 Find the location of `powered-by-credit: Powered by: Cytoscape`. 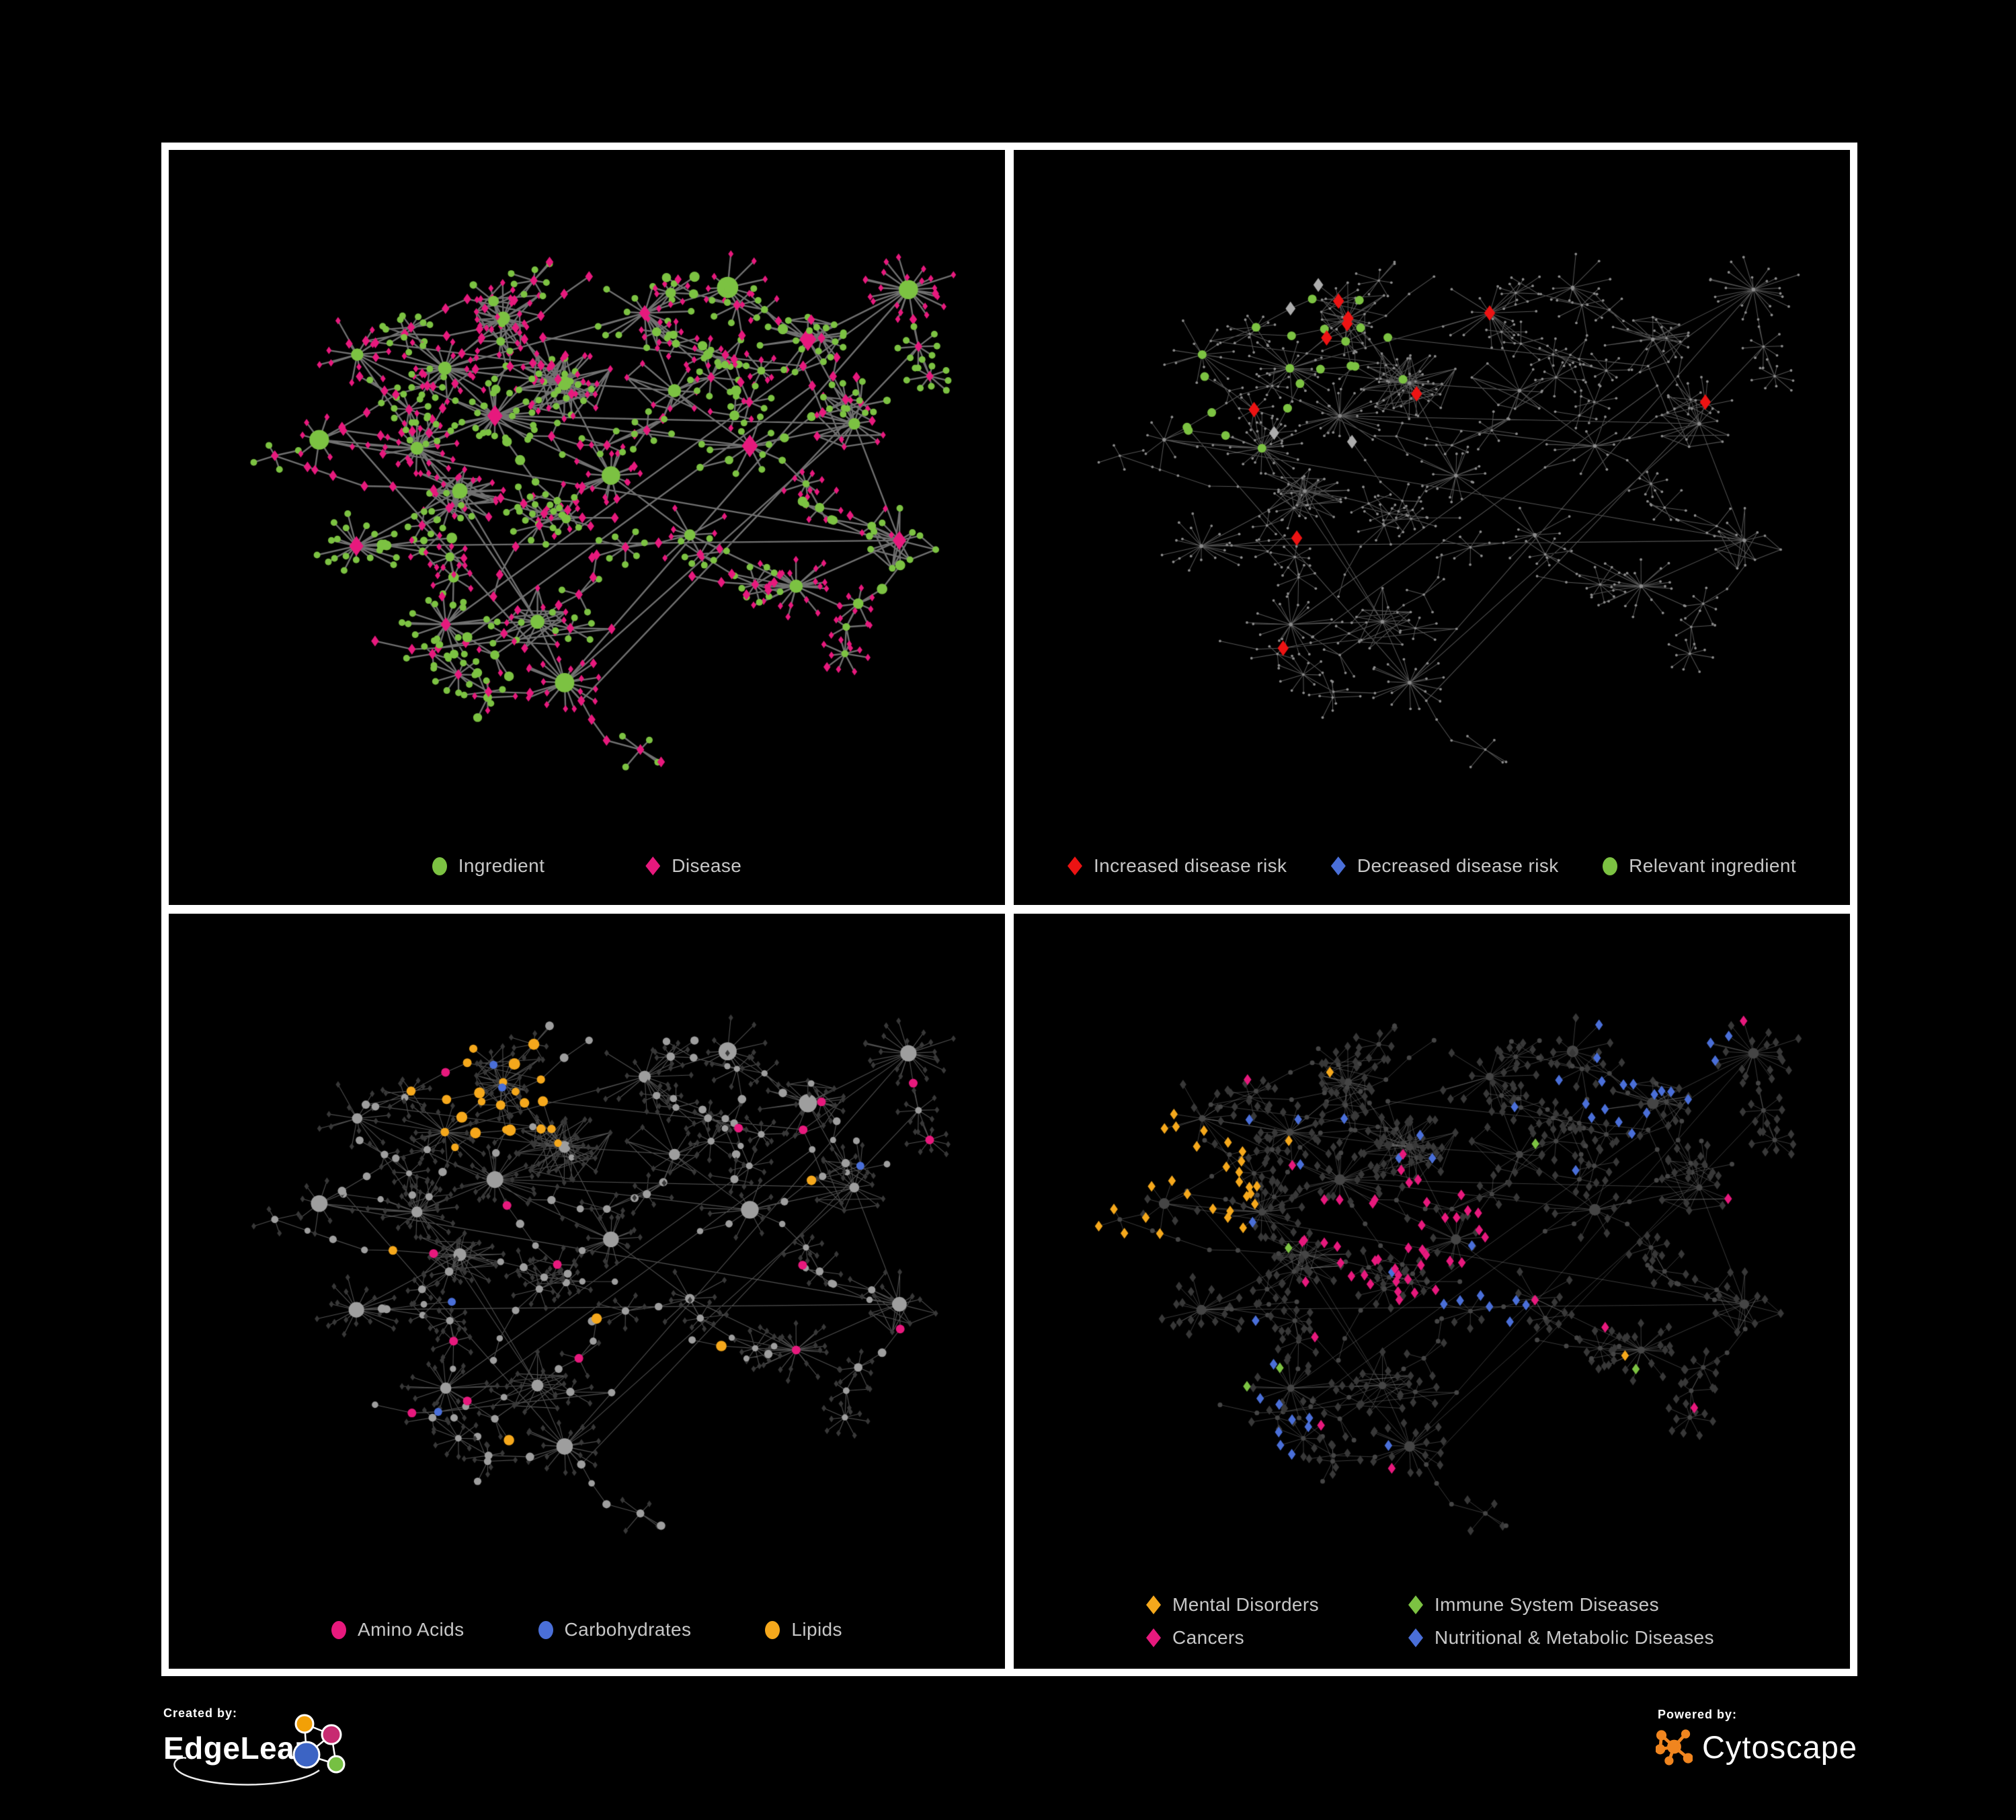

powered-by-credit: Powered by: Cytoscape is located at coordinates (1756, 1748).